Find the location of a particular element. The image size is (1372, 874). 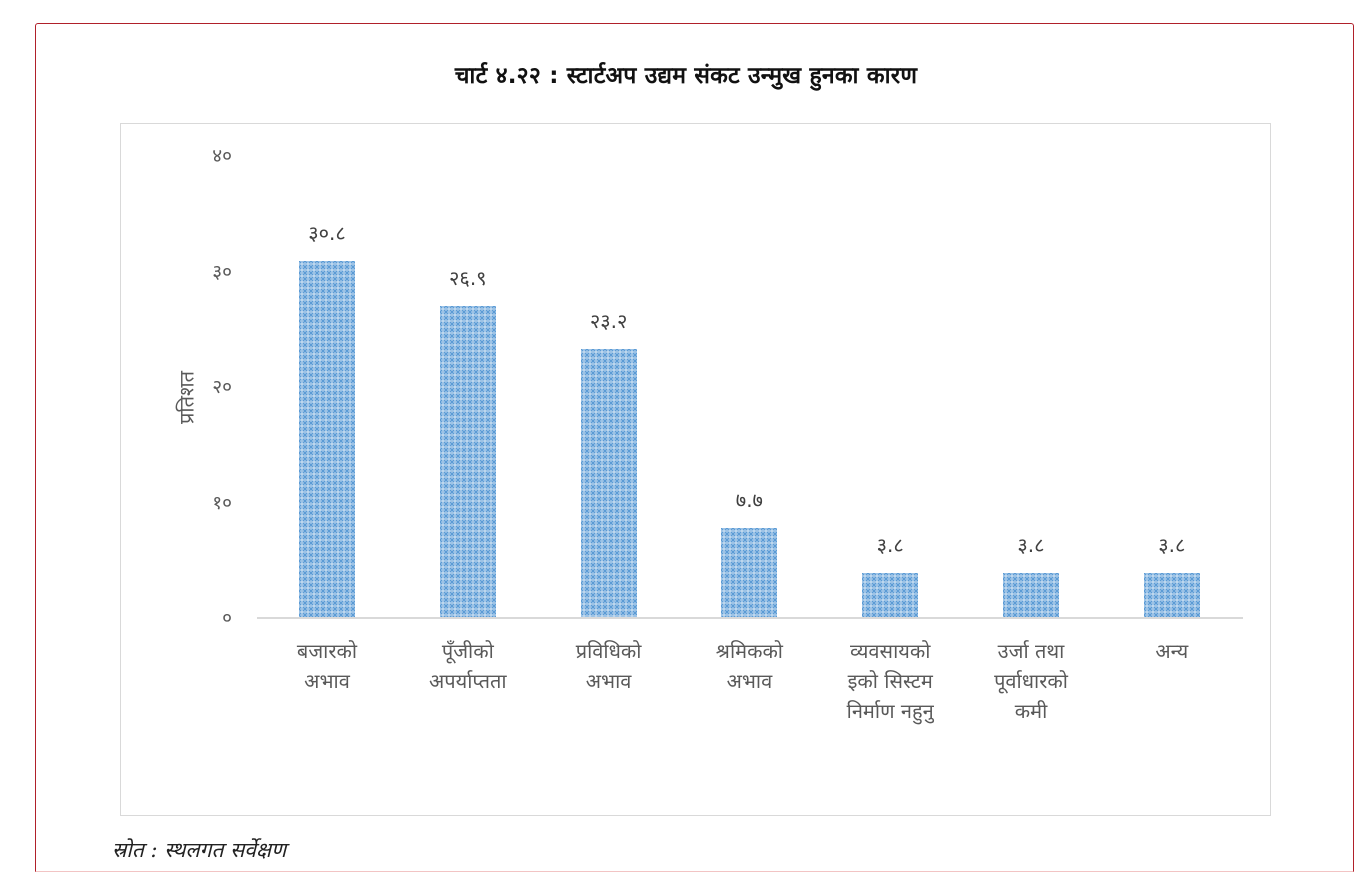

x-category-label: व्यवसायको इको सिस्टम निर्माण नहुनु is located at coordinates (890, 681).